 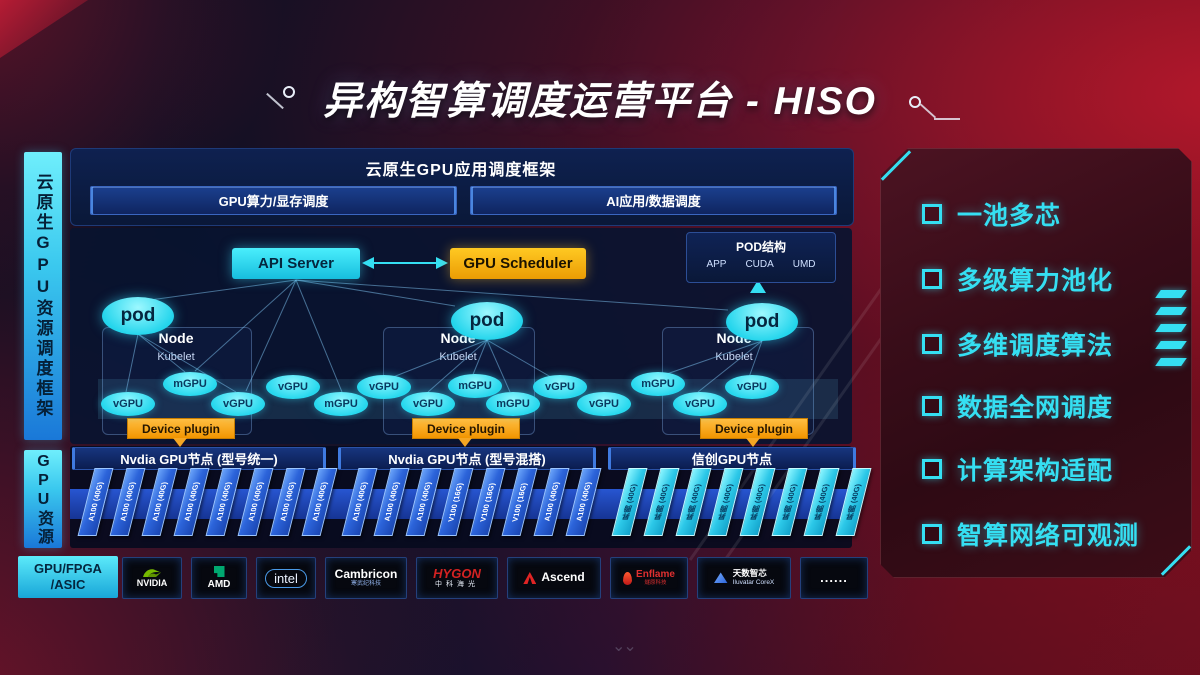 What do you see at coordinates (68, 584) in the screenshot?
I see `lead-line-2: /ASIC` at bounding box center [68, 584].